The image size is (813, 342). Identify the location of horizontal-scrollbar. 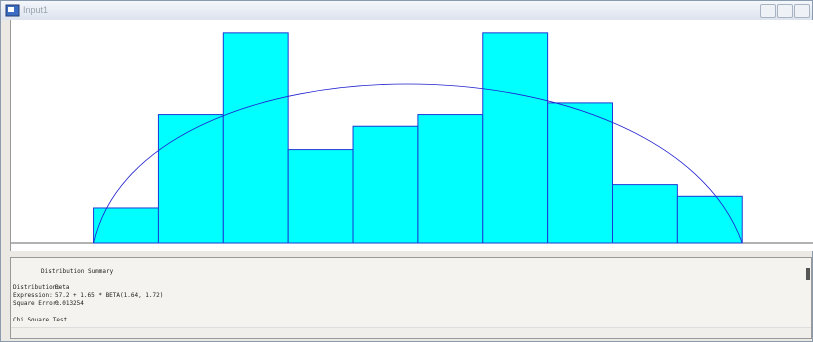
(411, 332).